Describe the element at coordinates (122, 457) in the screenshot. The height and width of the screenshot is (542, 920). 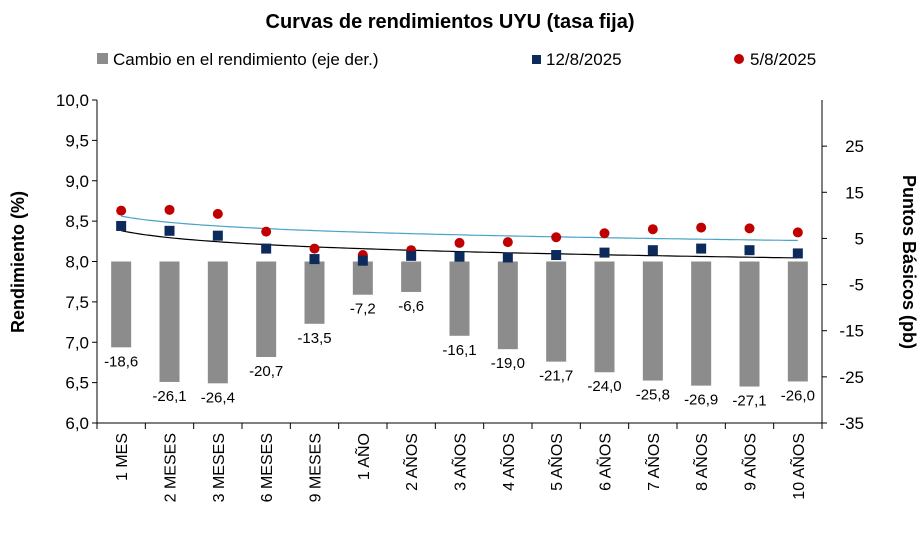
I see `x-category-label: 1 MES` at that location.